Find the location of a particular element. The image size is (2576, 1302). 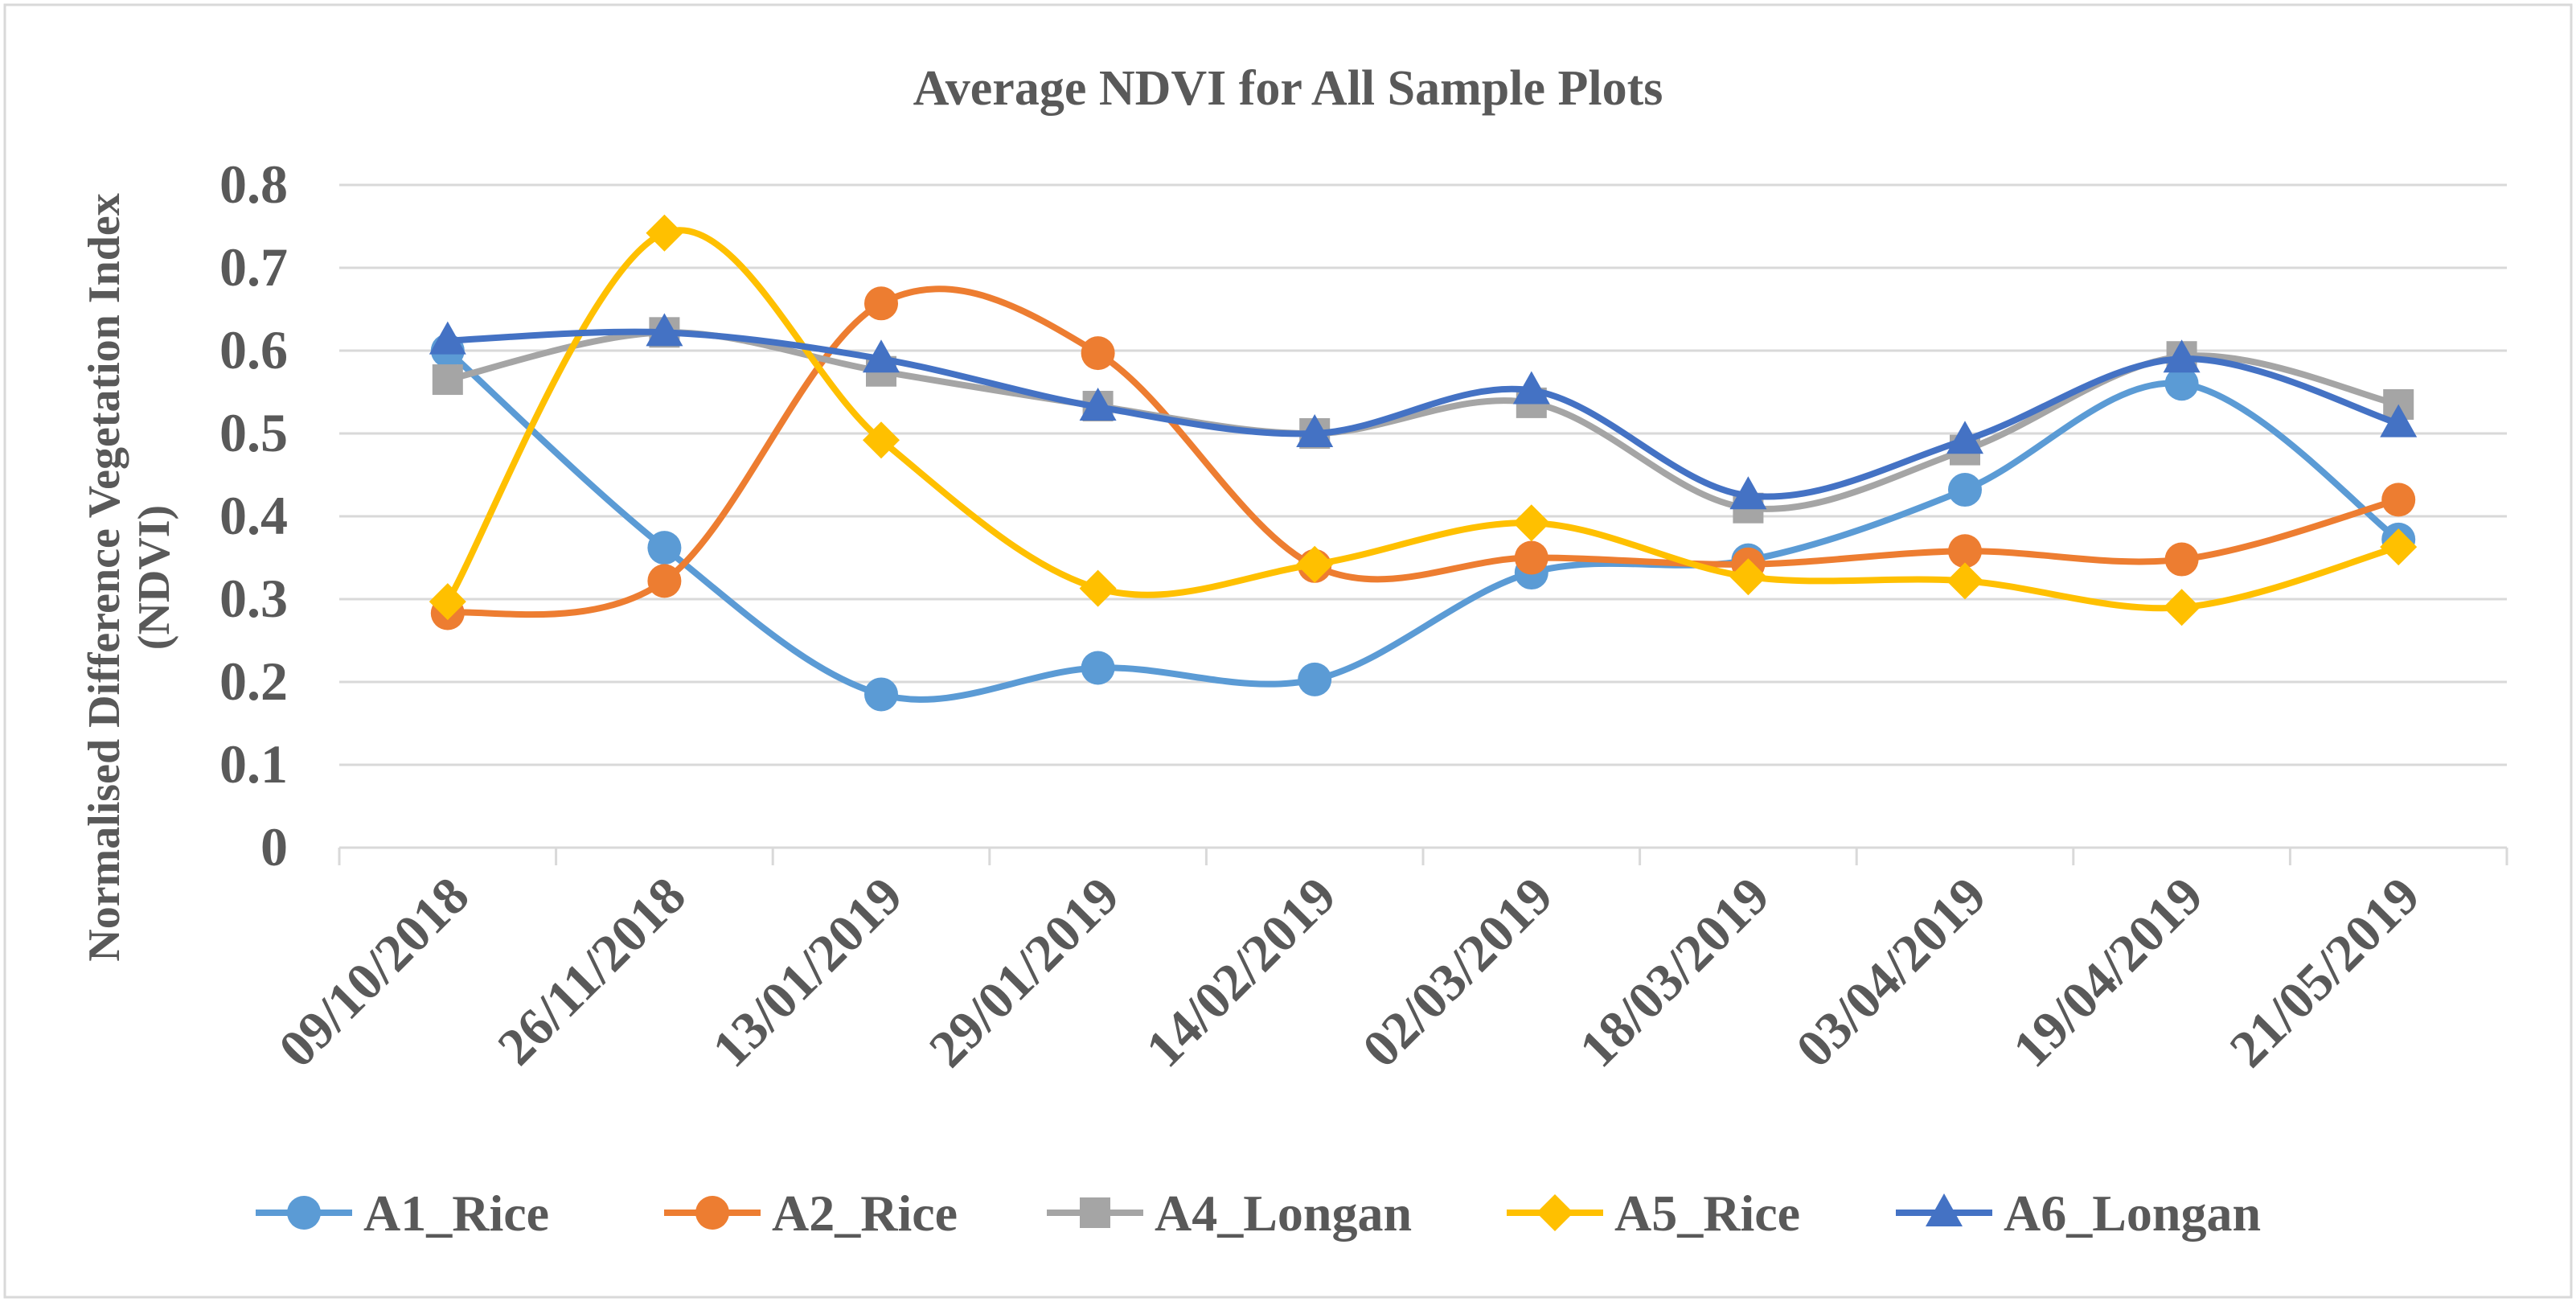

legend: A1_Rice A2_Rice A4_Longan A5_Rice A6_Longan is located at coordinates (1258, 1213).